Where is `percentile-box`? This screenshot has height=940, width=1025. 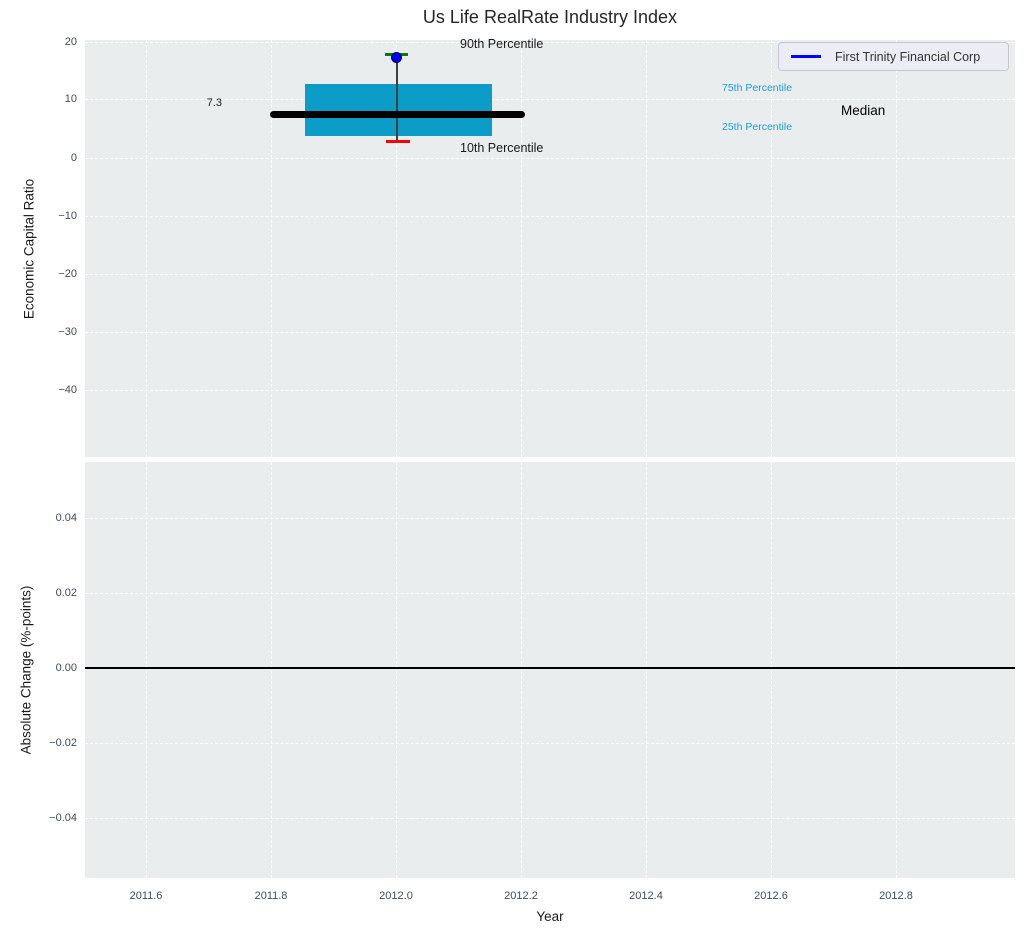 percentile-box is located at coordinates (398, 110).